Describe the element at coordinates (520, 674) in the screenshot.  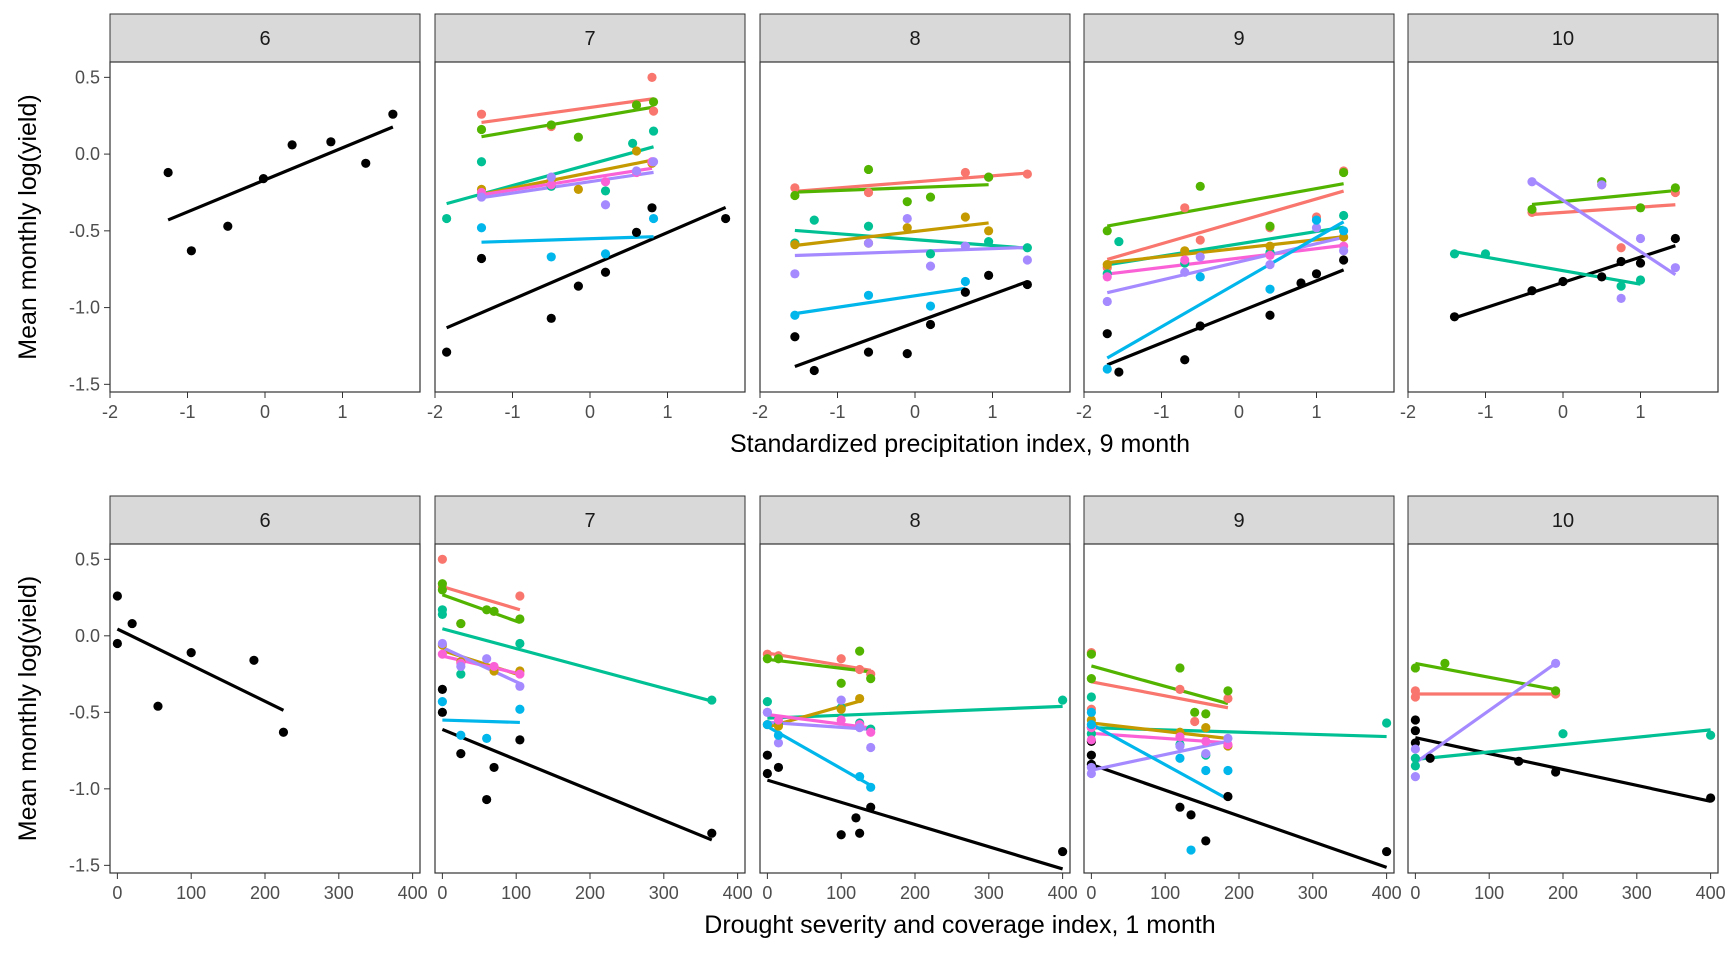
I see `data-point-pink` at that location.